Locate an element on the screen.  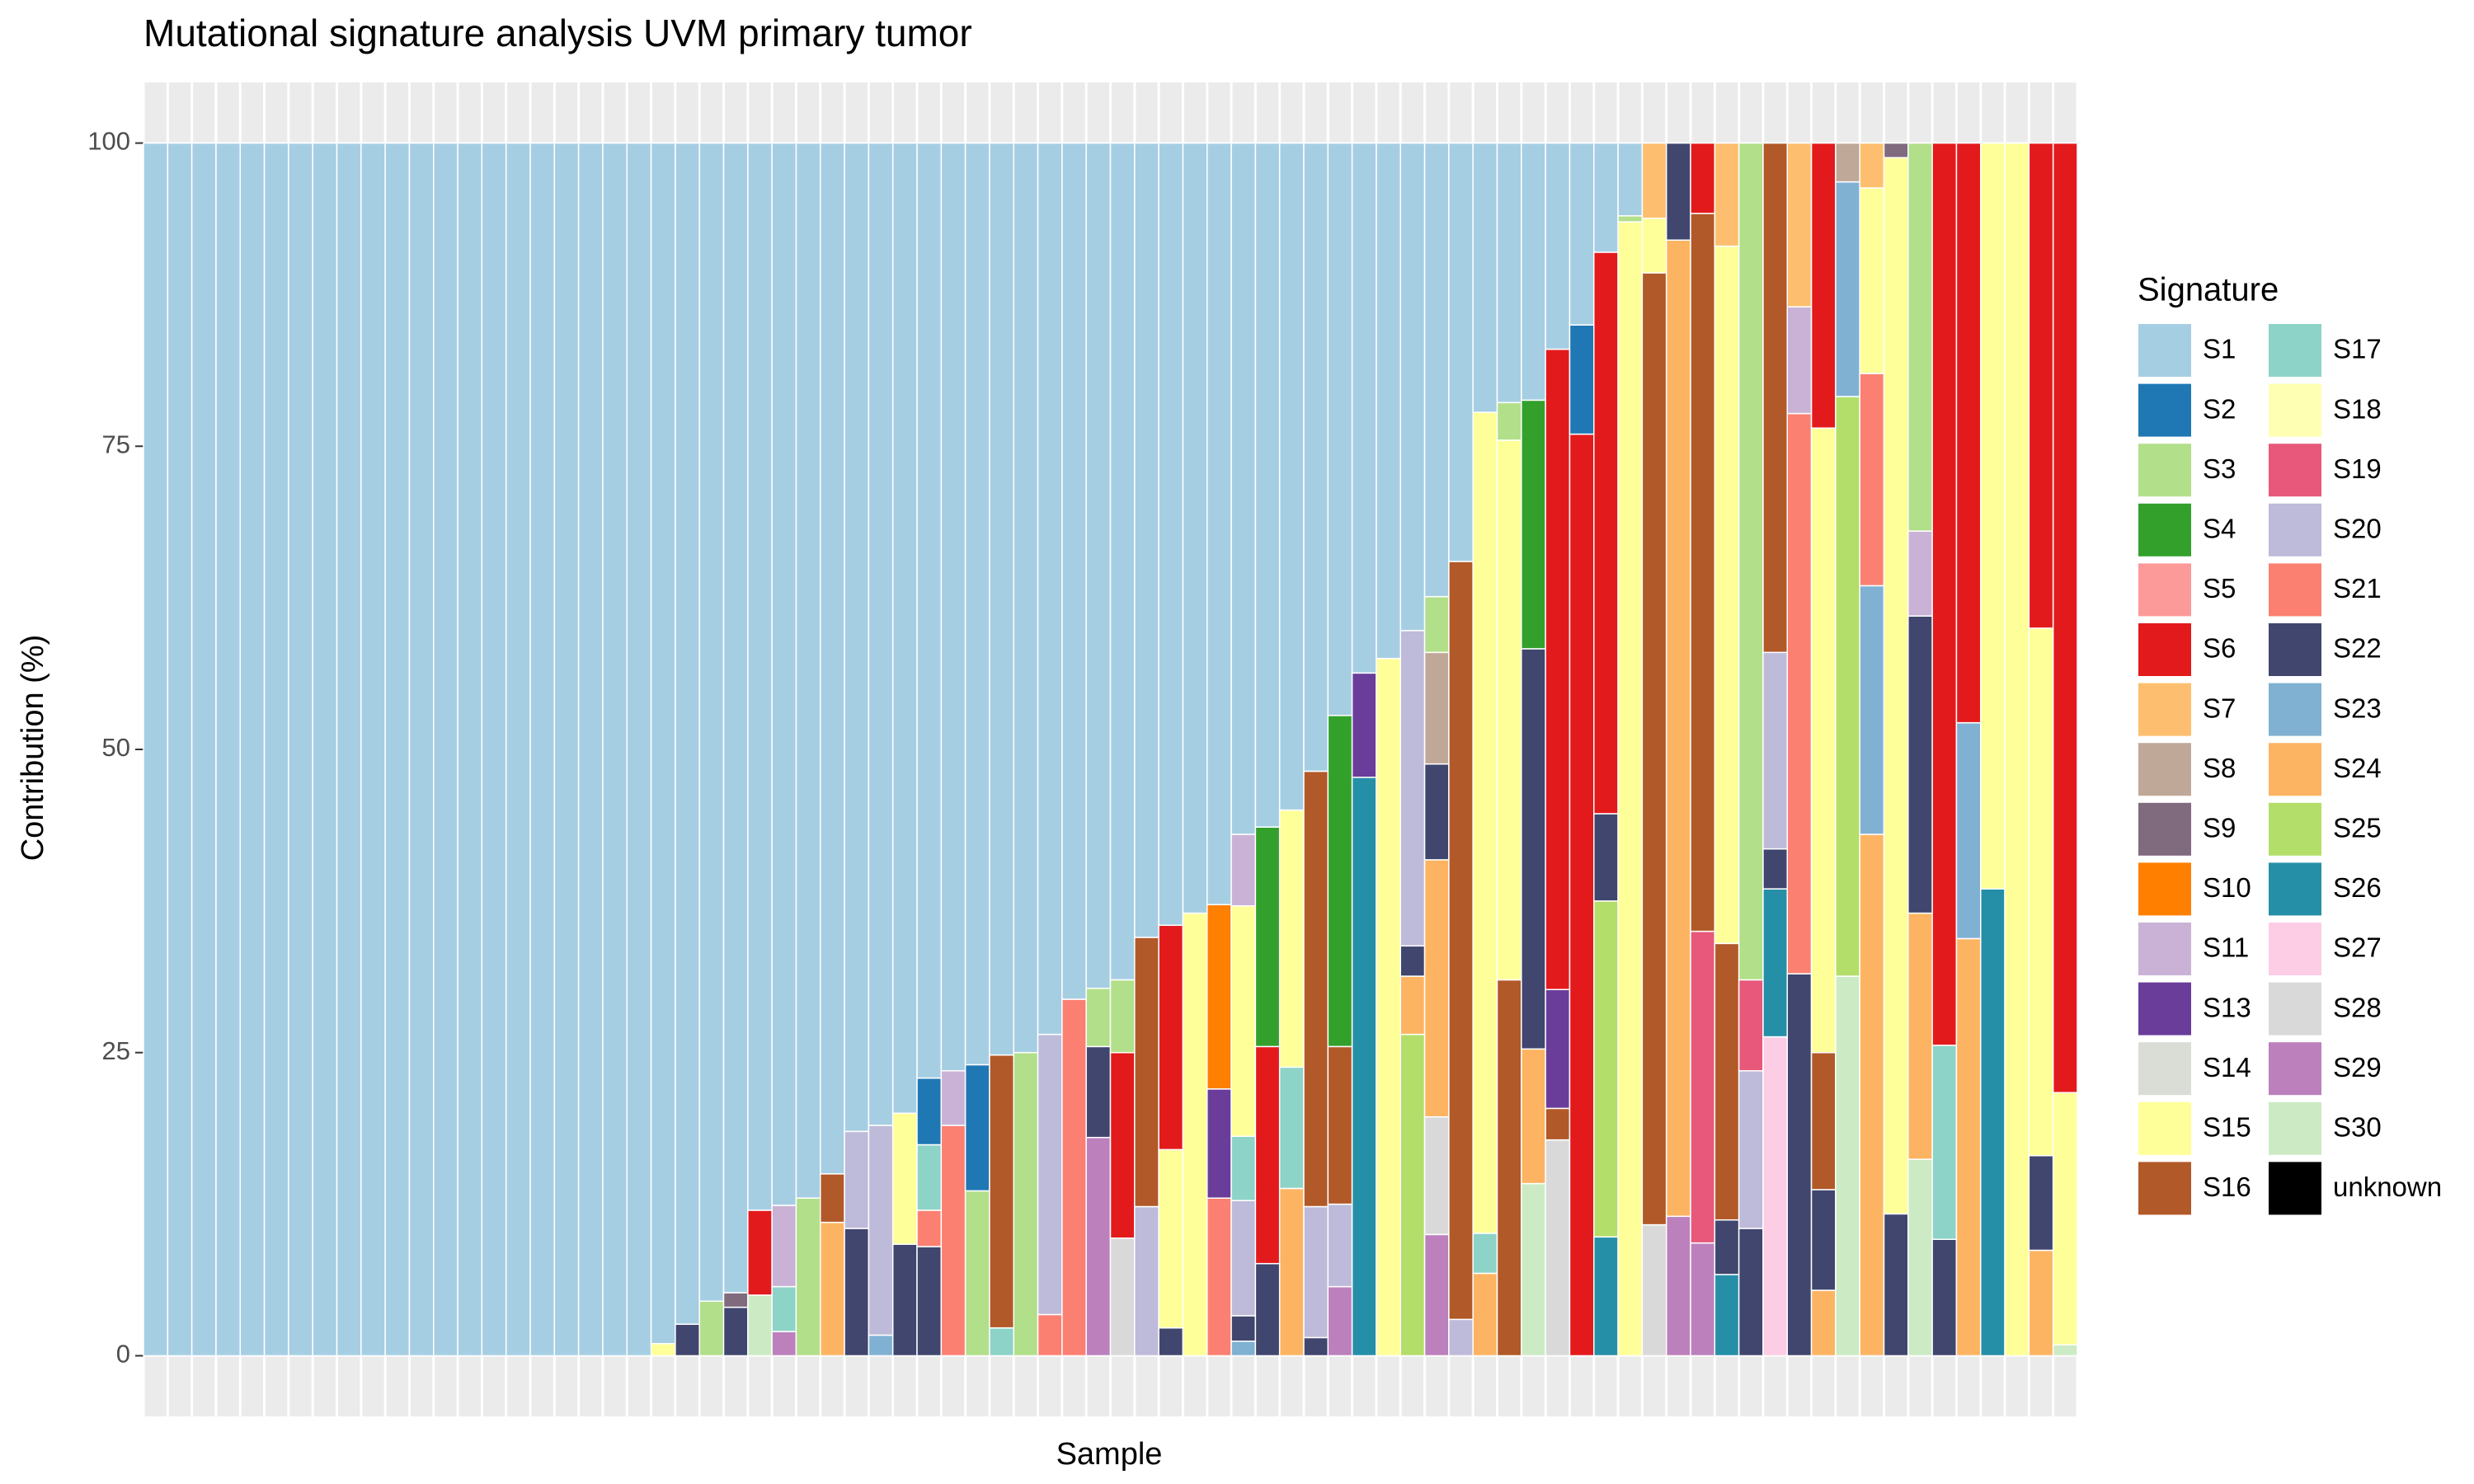
y-axis-title: Contribution (%) is located at coordinates (33, 748).